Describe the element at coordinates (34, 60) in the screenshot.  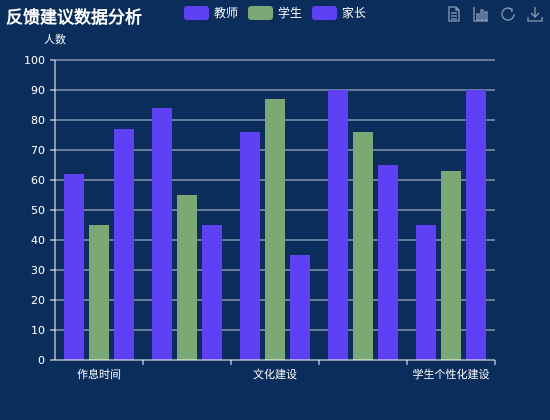
I see `y-tick-label: 100` at that location.